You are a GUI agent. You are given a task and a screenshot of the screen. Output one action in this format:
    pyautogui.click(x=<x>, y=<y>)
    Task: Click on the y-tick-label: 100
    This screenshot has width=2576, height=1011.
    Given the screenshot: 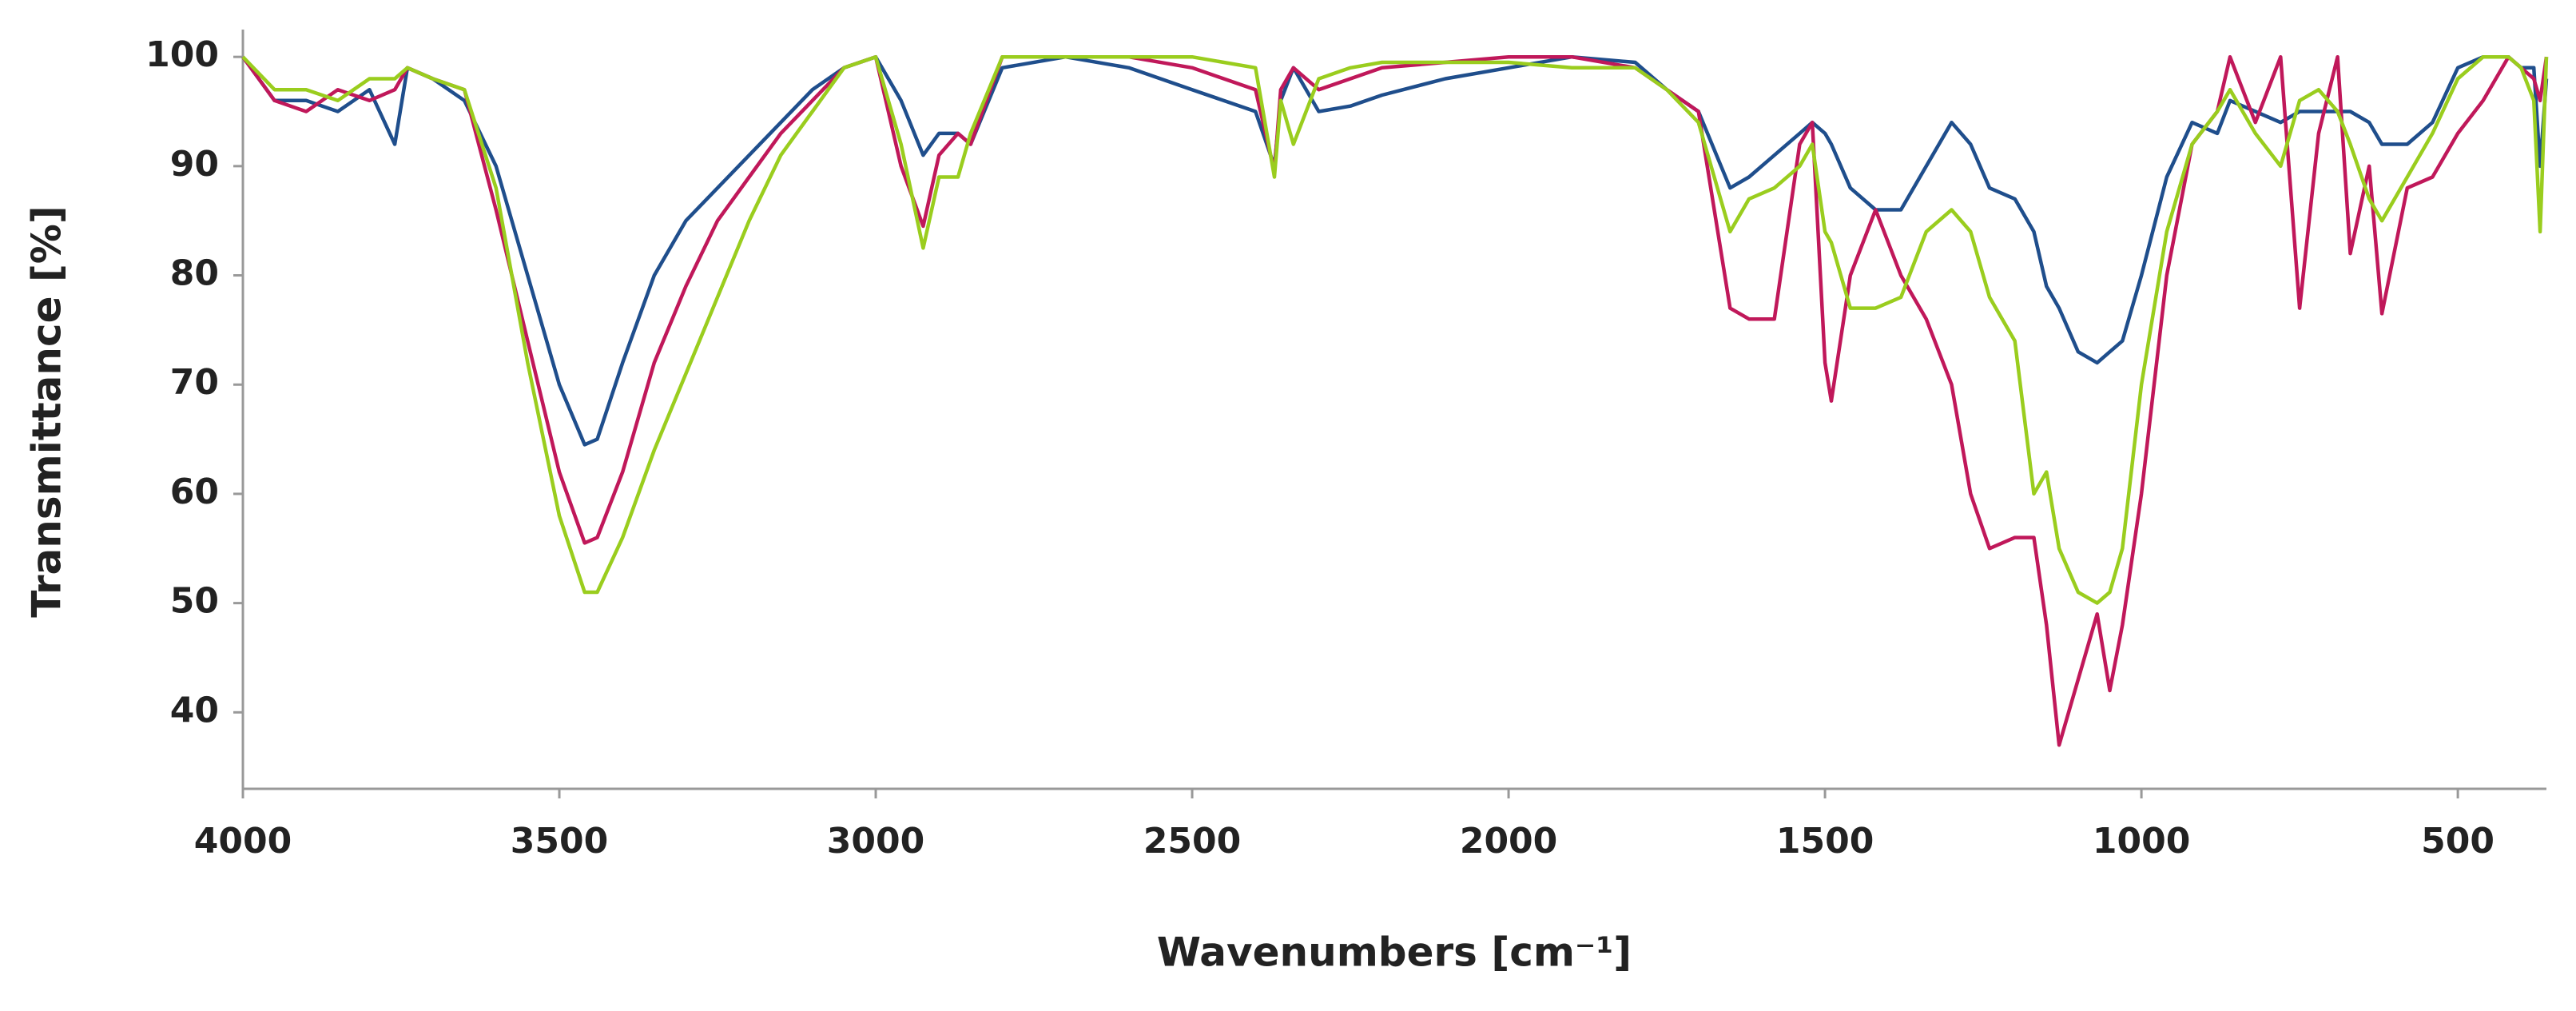 What is the action you would take?
    pyautogui.click(x=182, y=54)
    